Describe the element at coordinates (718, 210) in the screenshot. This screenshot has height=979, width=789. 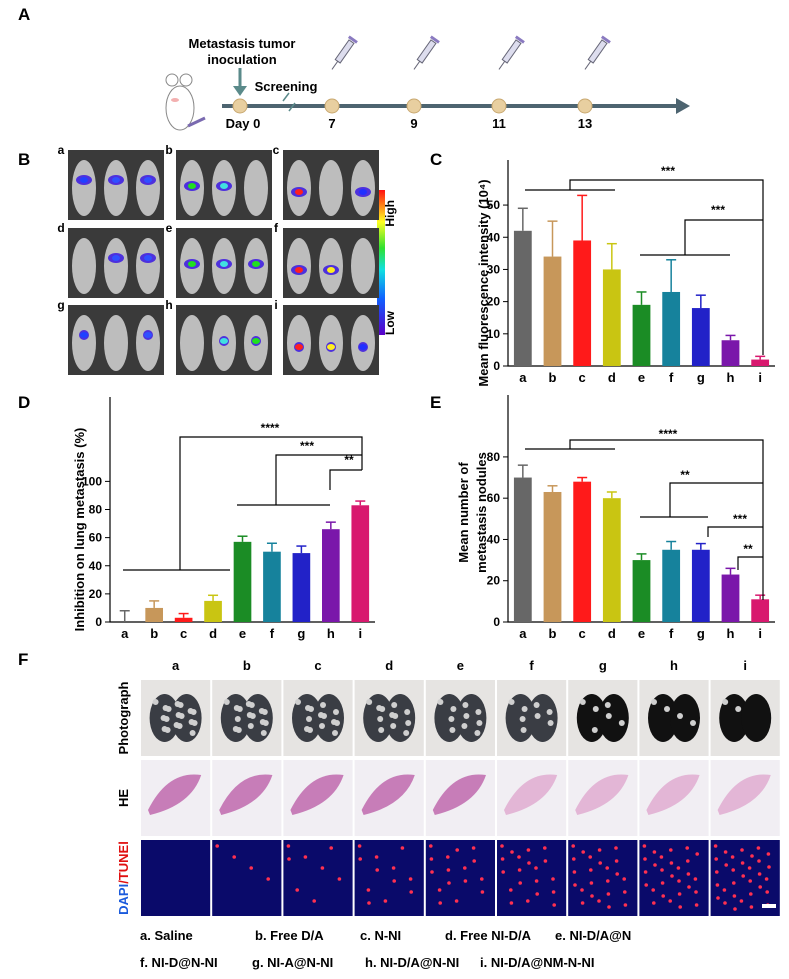
I see `significance-label: ***` at that location.